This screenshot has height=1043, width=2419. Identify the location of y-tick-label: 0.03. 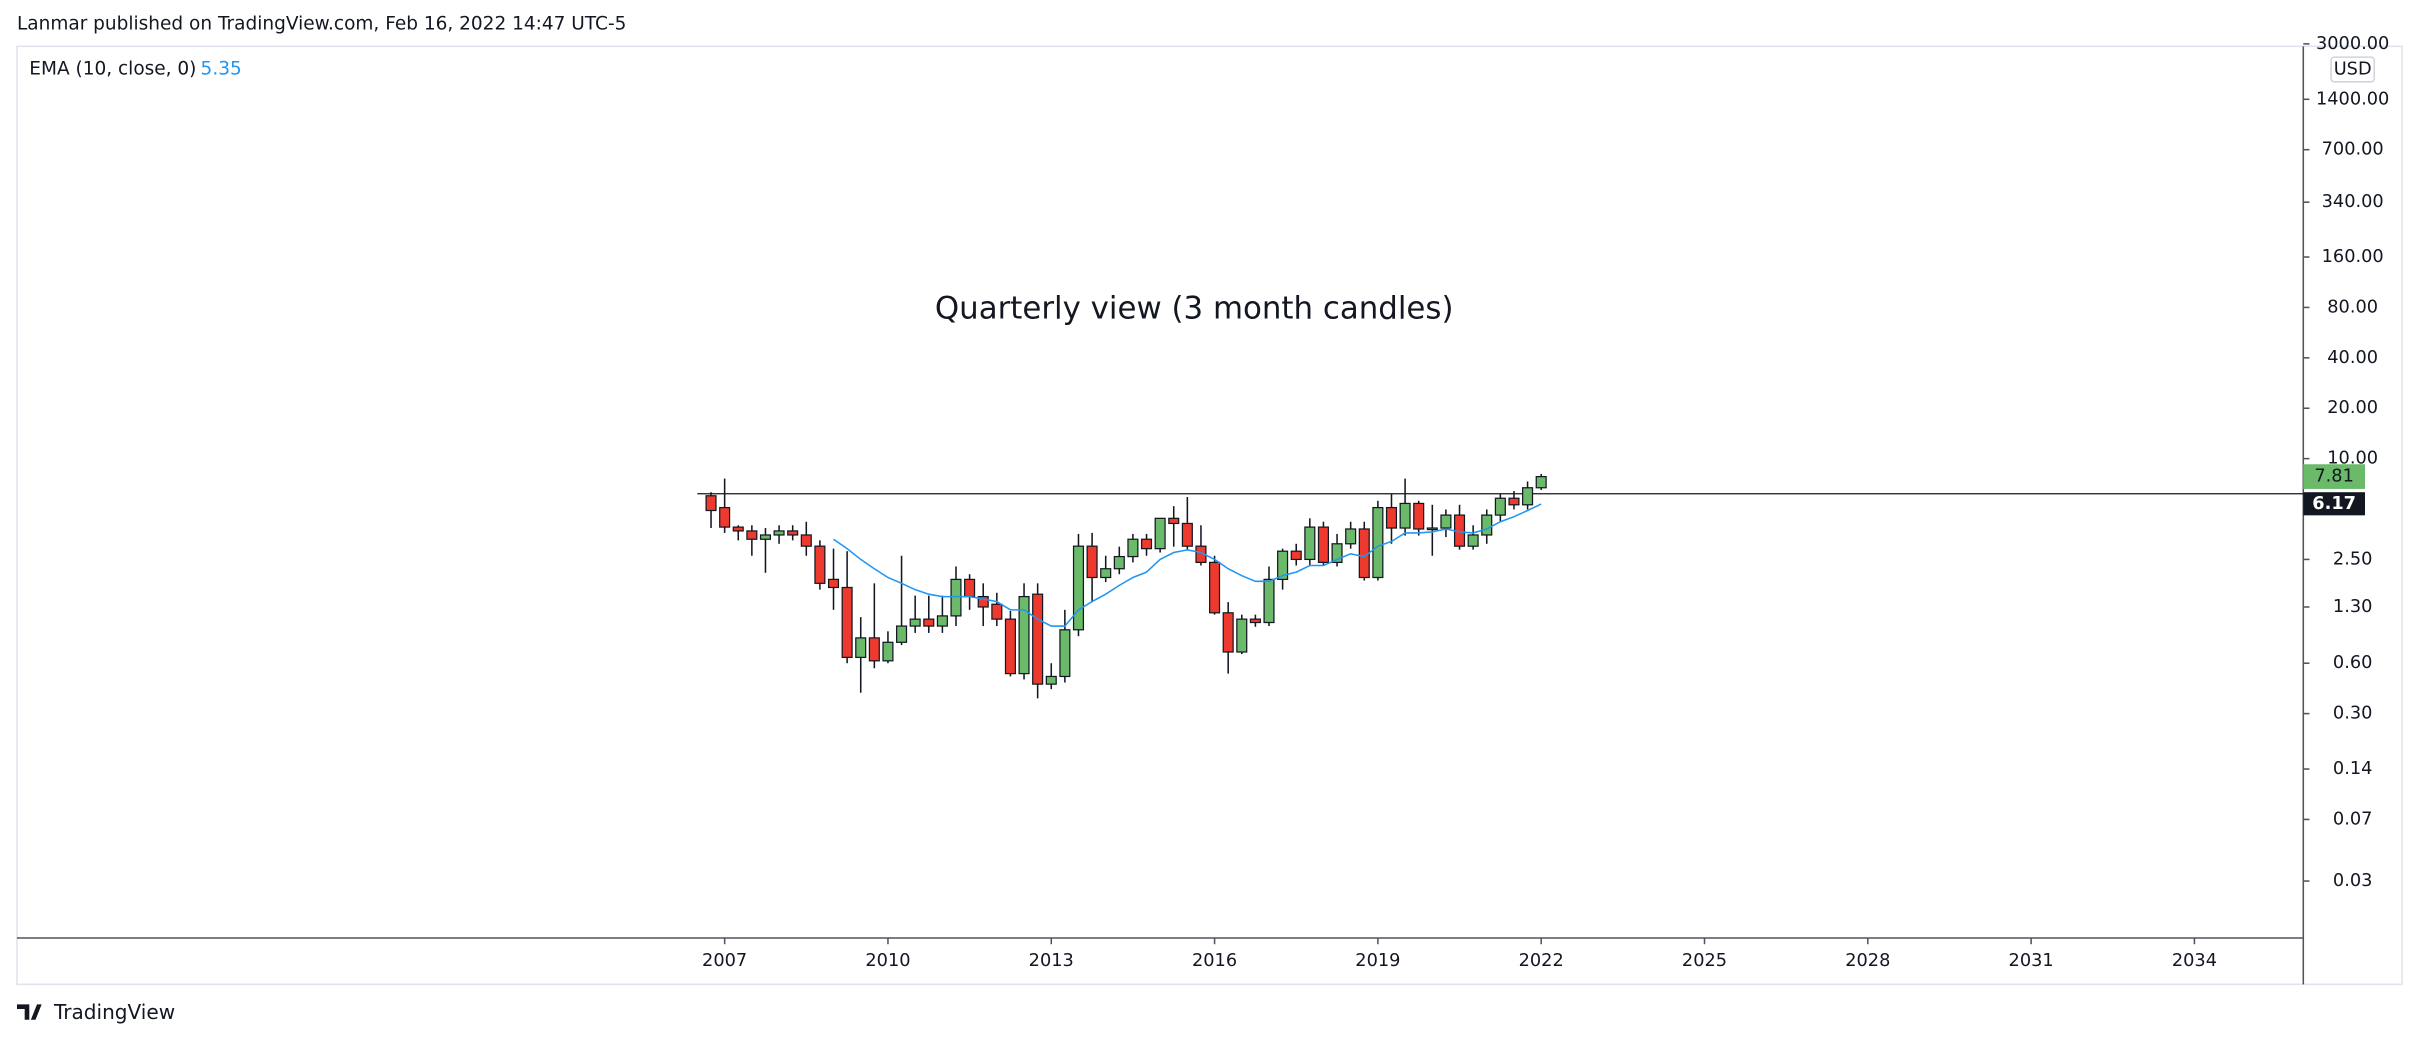
(2353, 881).